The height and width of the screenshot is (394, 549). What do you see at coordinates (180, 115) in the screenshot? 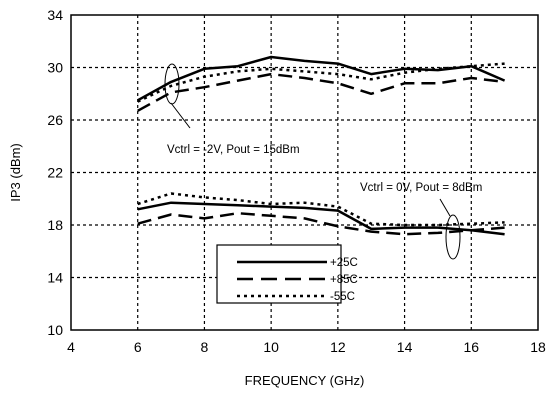
I see `annotation-leader-high` at bounding box center [180, 115].